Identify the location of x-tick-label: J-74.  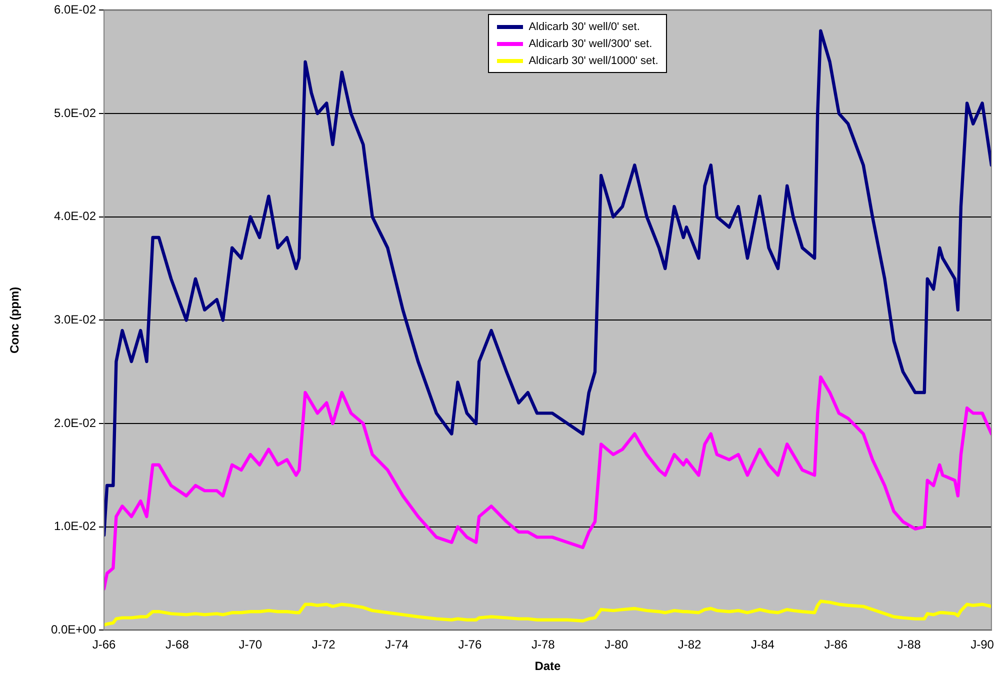
(397, 645).